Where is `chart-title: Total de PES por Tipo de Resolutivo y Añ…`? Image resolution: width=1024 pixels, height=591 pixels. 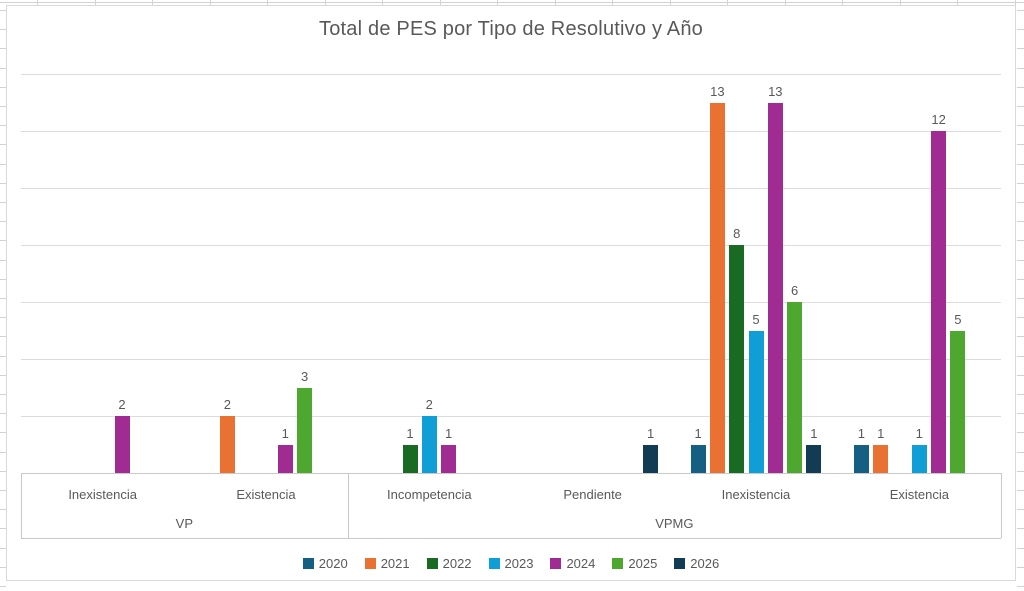
chart-title: Total de PES por Tipo de Resolutivo y Añ… is located at coordinates (511, 29).